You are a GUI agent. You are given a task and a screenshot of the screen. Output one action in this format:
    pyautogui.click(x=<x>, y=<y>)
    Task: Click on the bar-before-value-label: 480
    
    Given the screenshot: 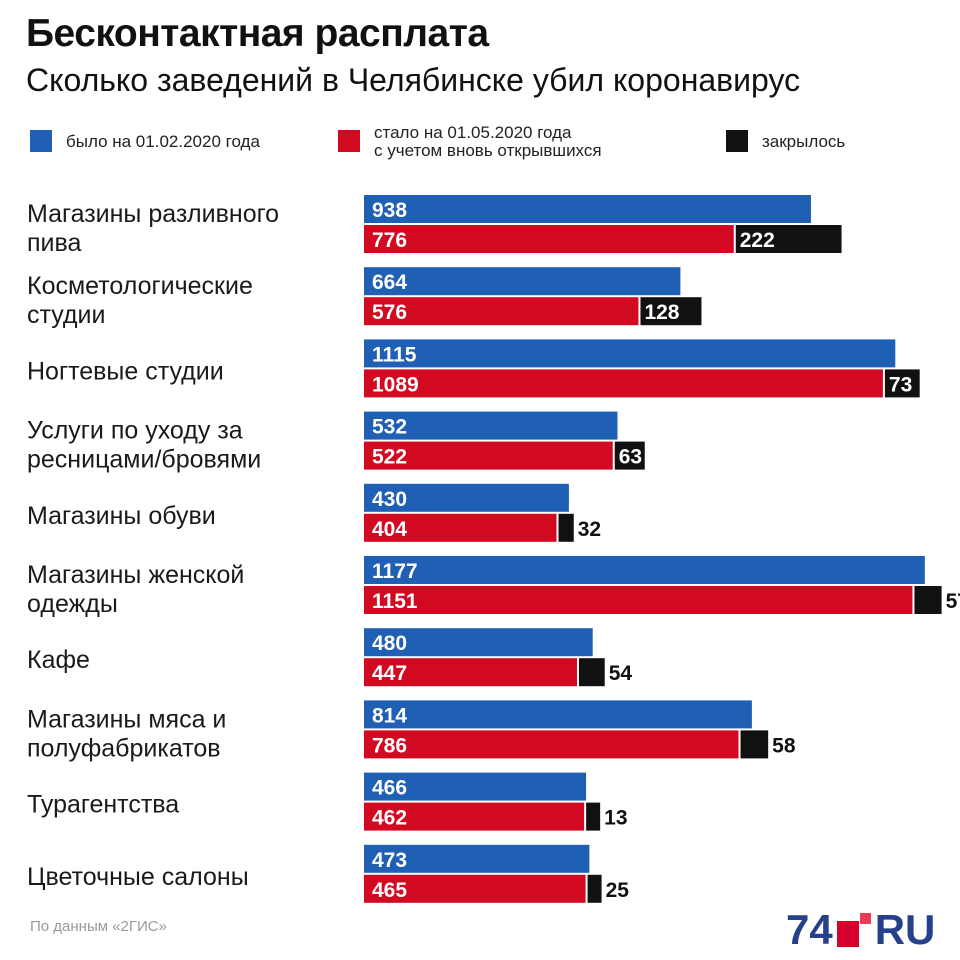 What is the action you would take?
    pyautogui.click(x=389, y=643)
    